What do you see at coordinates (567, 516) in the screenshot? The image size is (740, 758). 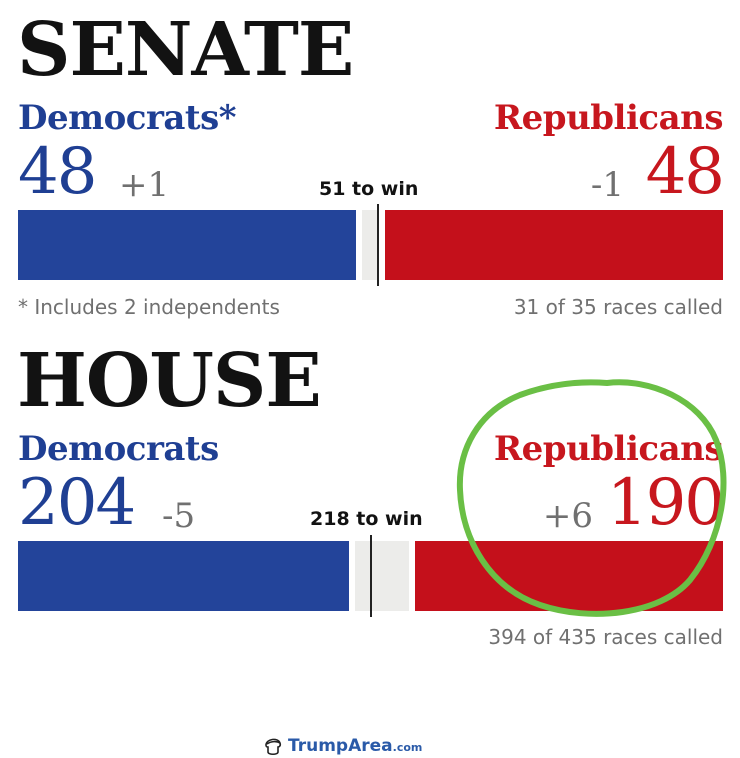 I see `house-rep-change: +6` at bounding box center [567, 516].